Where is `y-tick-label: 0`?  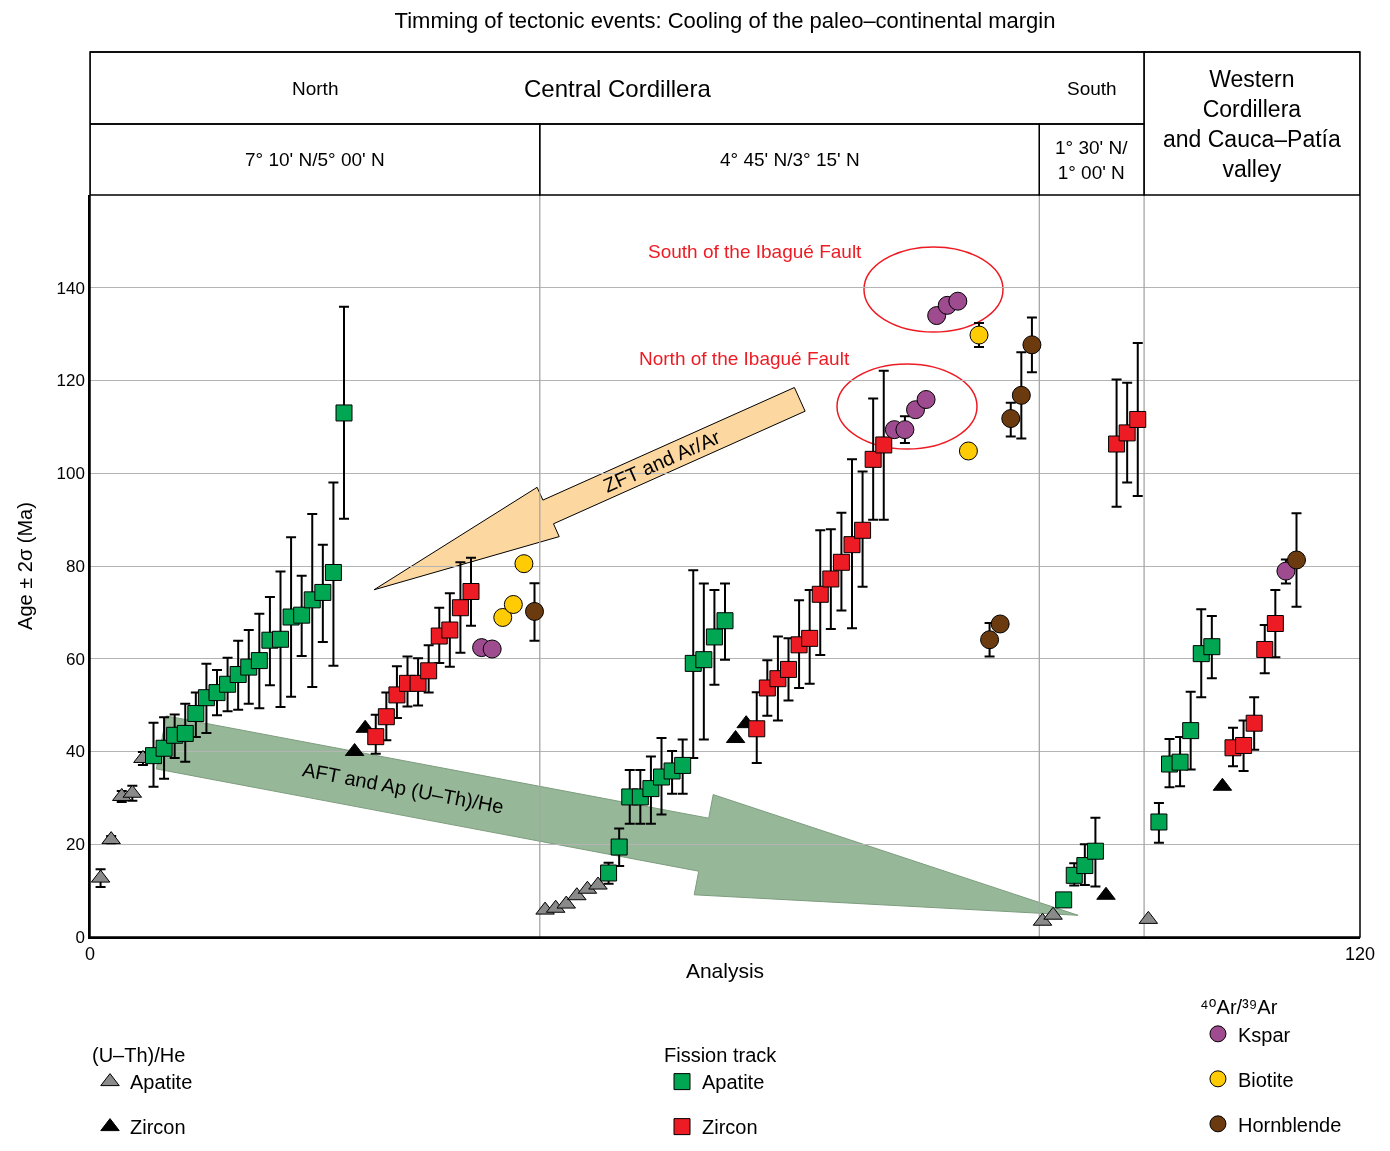 y-tick-label: 0 is located at coordinates (80, 937).